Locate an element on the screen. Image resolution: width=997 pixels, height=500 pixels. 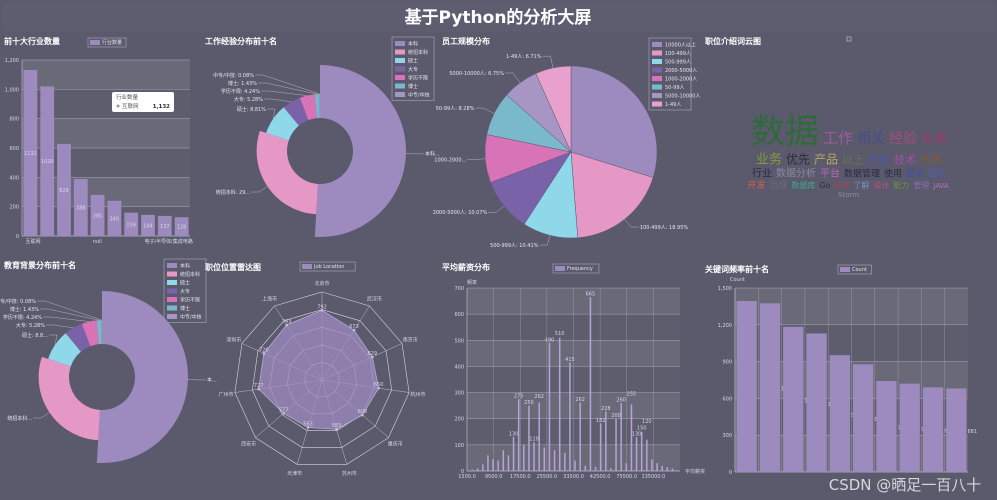
legend-item: 统招本科 is located at coordinates (411, 52).